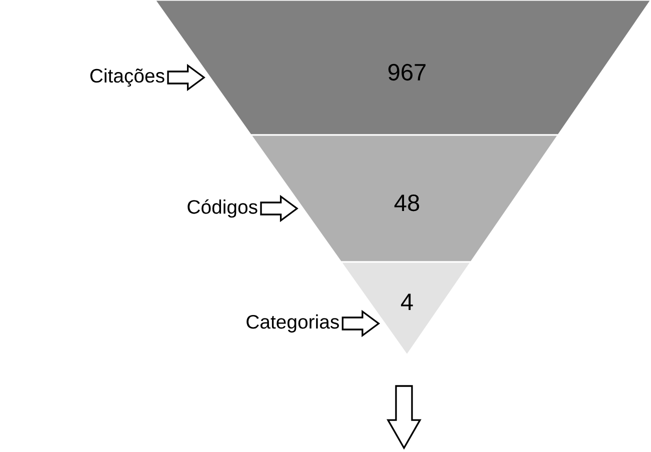 The width and height of the screenshot is (651, 452). I want to click on category-label: Categorias, so click(292, 323).